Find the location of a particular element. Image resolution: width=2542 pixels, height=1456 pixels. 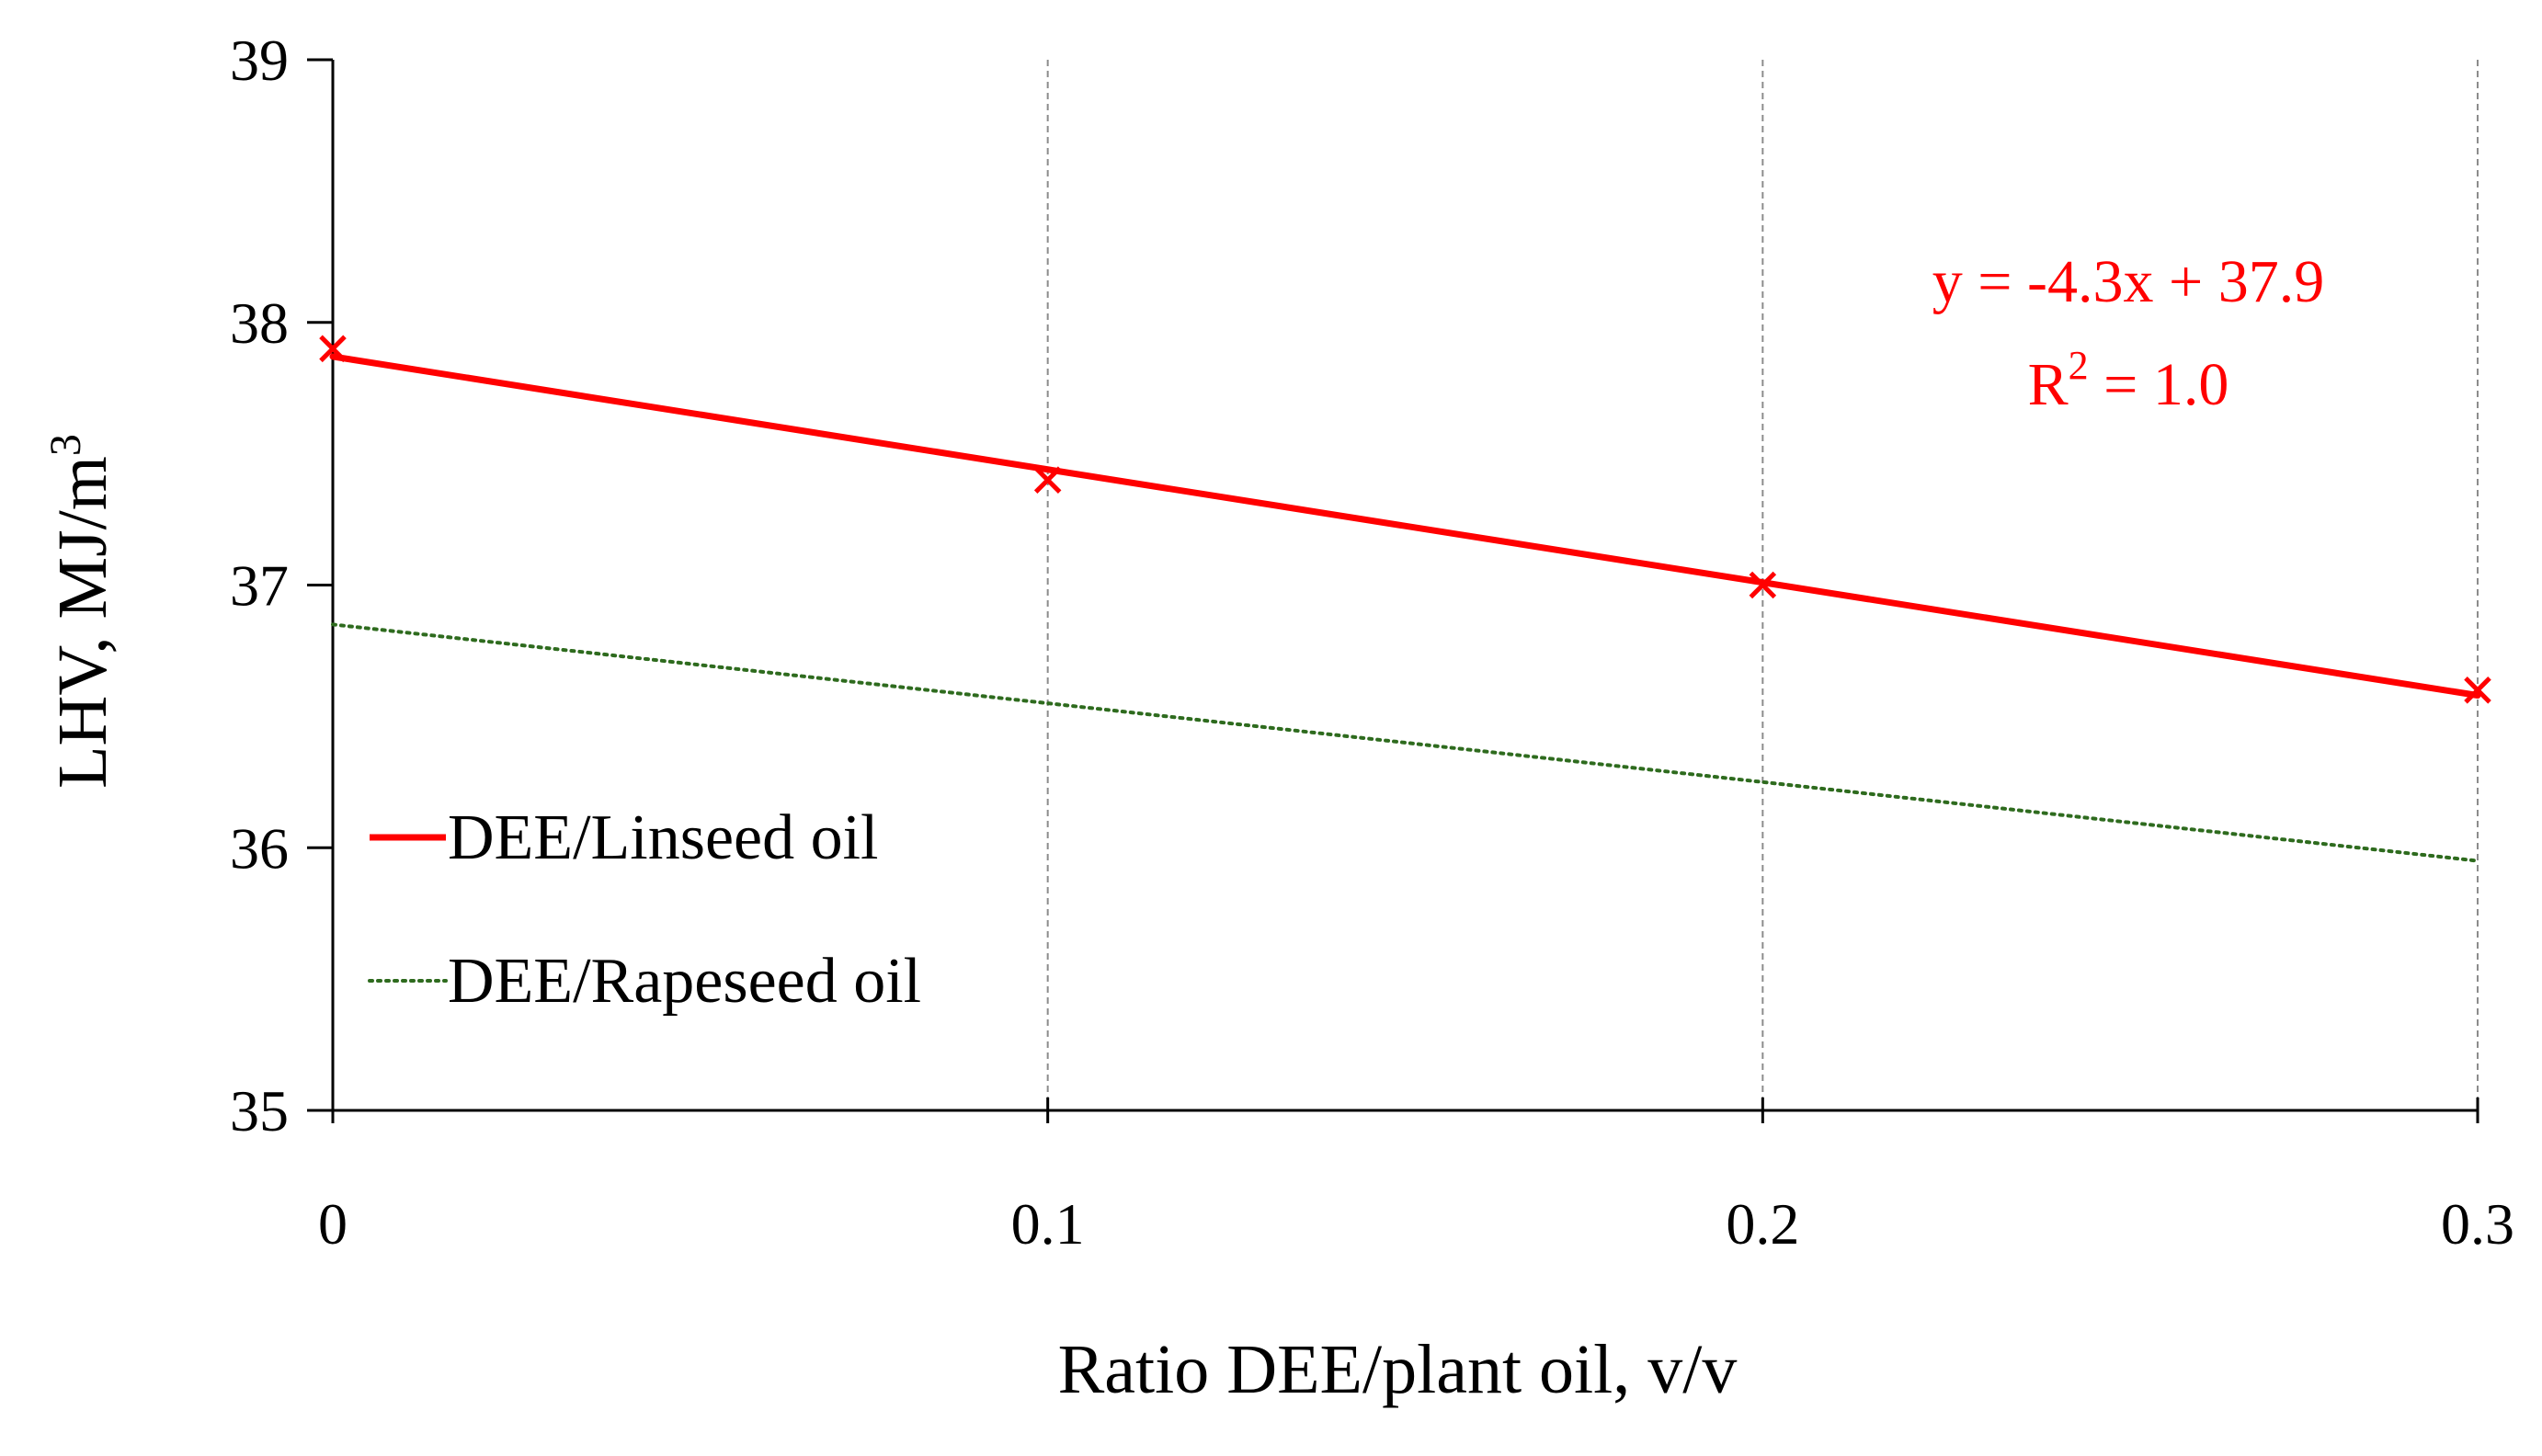

equation-label: y = -4.3x + 37.9 is located at coordinates (2128, 281).